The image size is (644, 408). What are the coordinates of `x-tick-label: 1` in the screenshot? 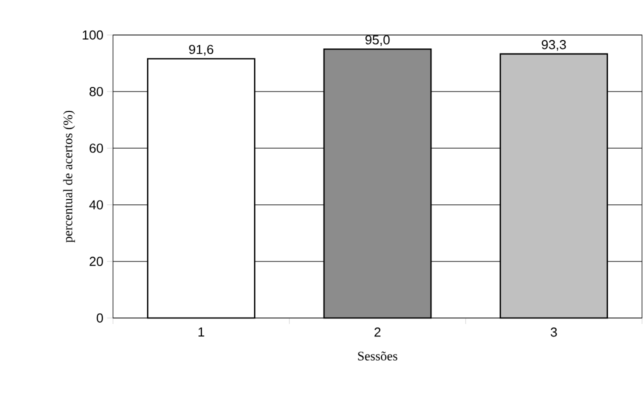 It's located at (201, 332).